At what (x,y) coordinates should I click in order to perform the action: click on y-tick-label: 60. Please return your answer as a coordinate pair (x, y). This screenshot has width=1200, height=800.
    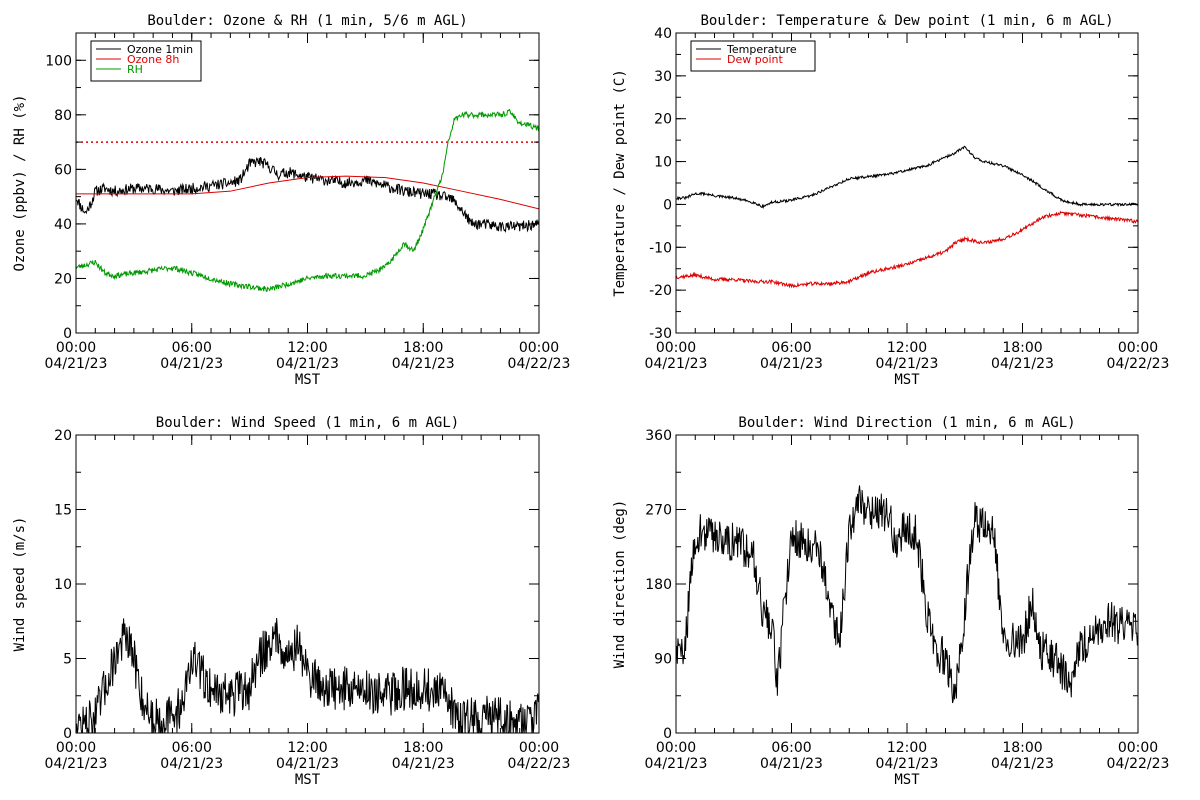
    Looking at the image, I should click on (63, 170).